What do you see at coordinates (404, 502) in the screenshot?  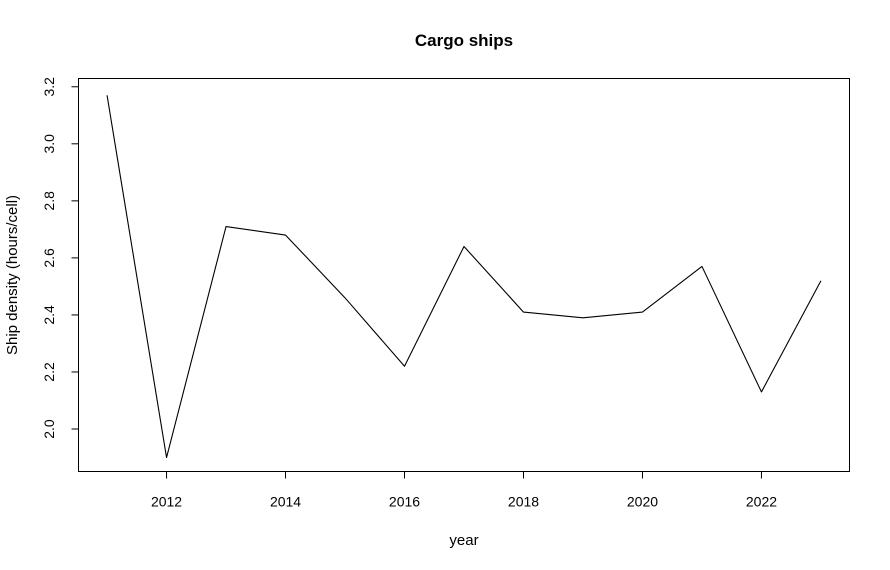 I see `x-tick-label: 2016` at bounding box center [404, 502].